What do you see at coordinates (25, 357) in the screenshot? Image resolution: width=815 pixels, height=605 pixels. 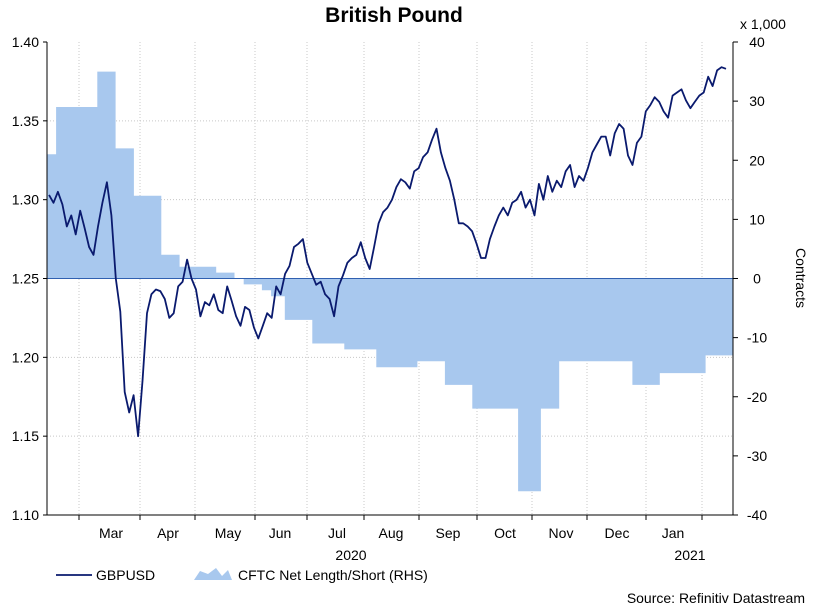 I see `left-tick-label: 1.20` at bounding box center [25, 357].